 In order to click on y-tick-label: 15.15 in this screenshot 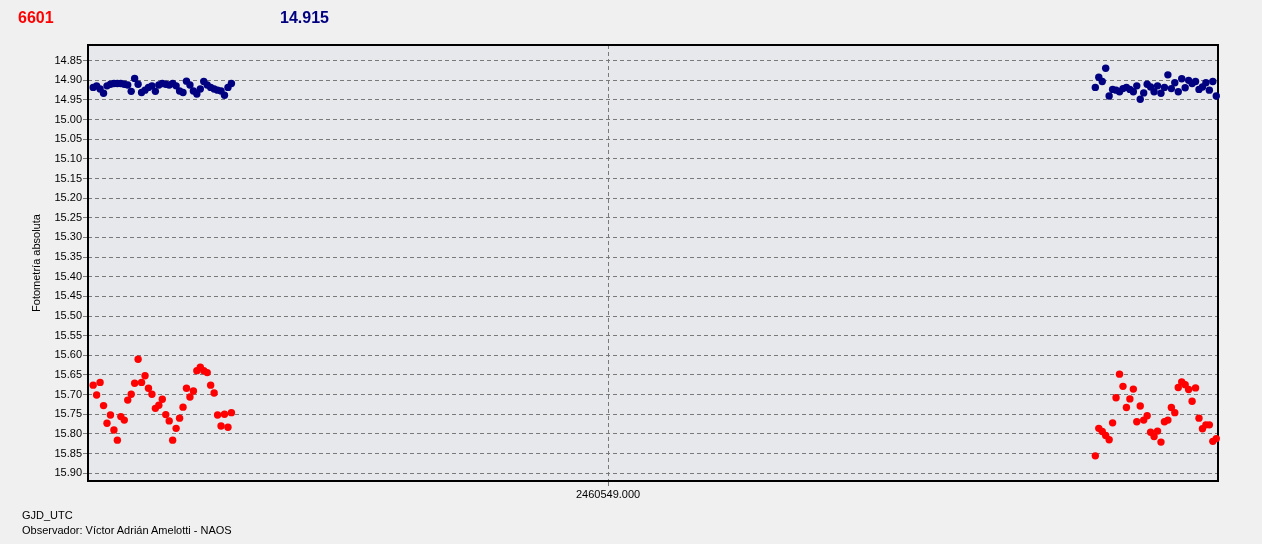, I will do `click(68, 177)`.